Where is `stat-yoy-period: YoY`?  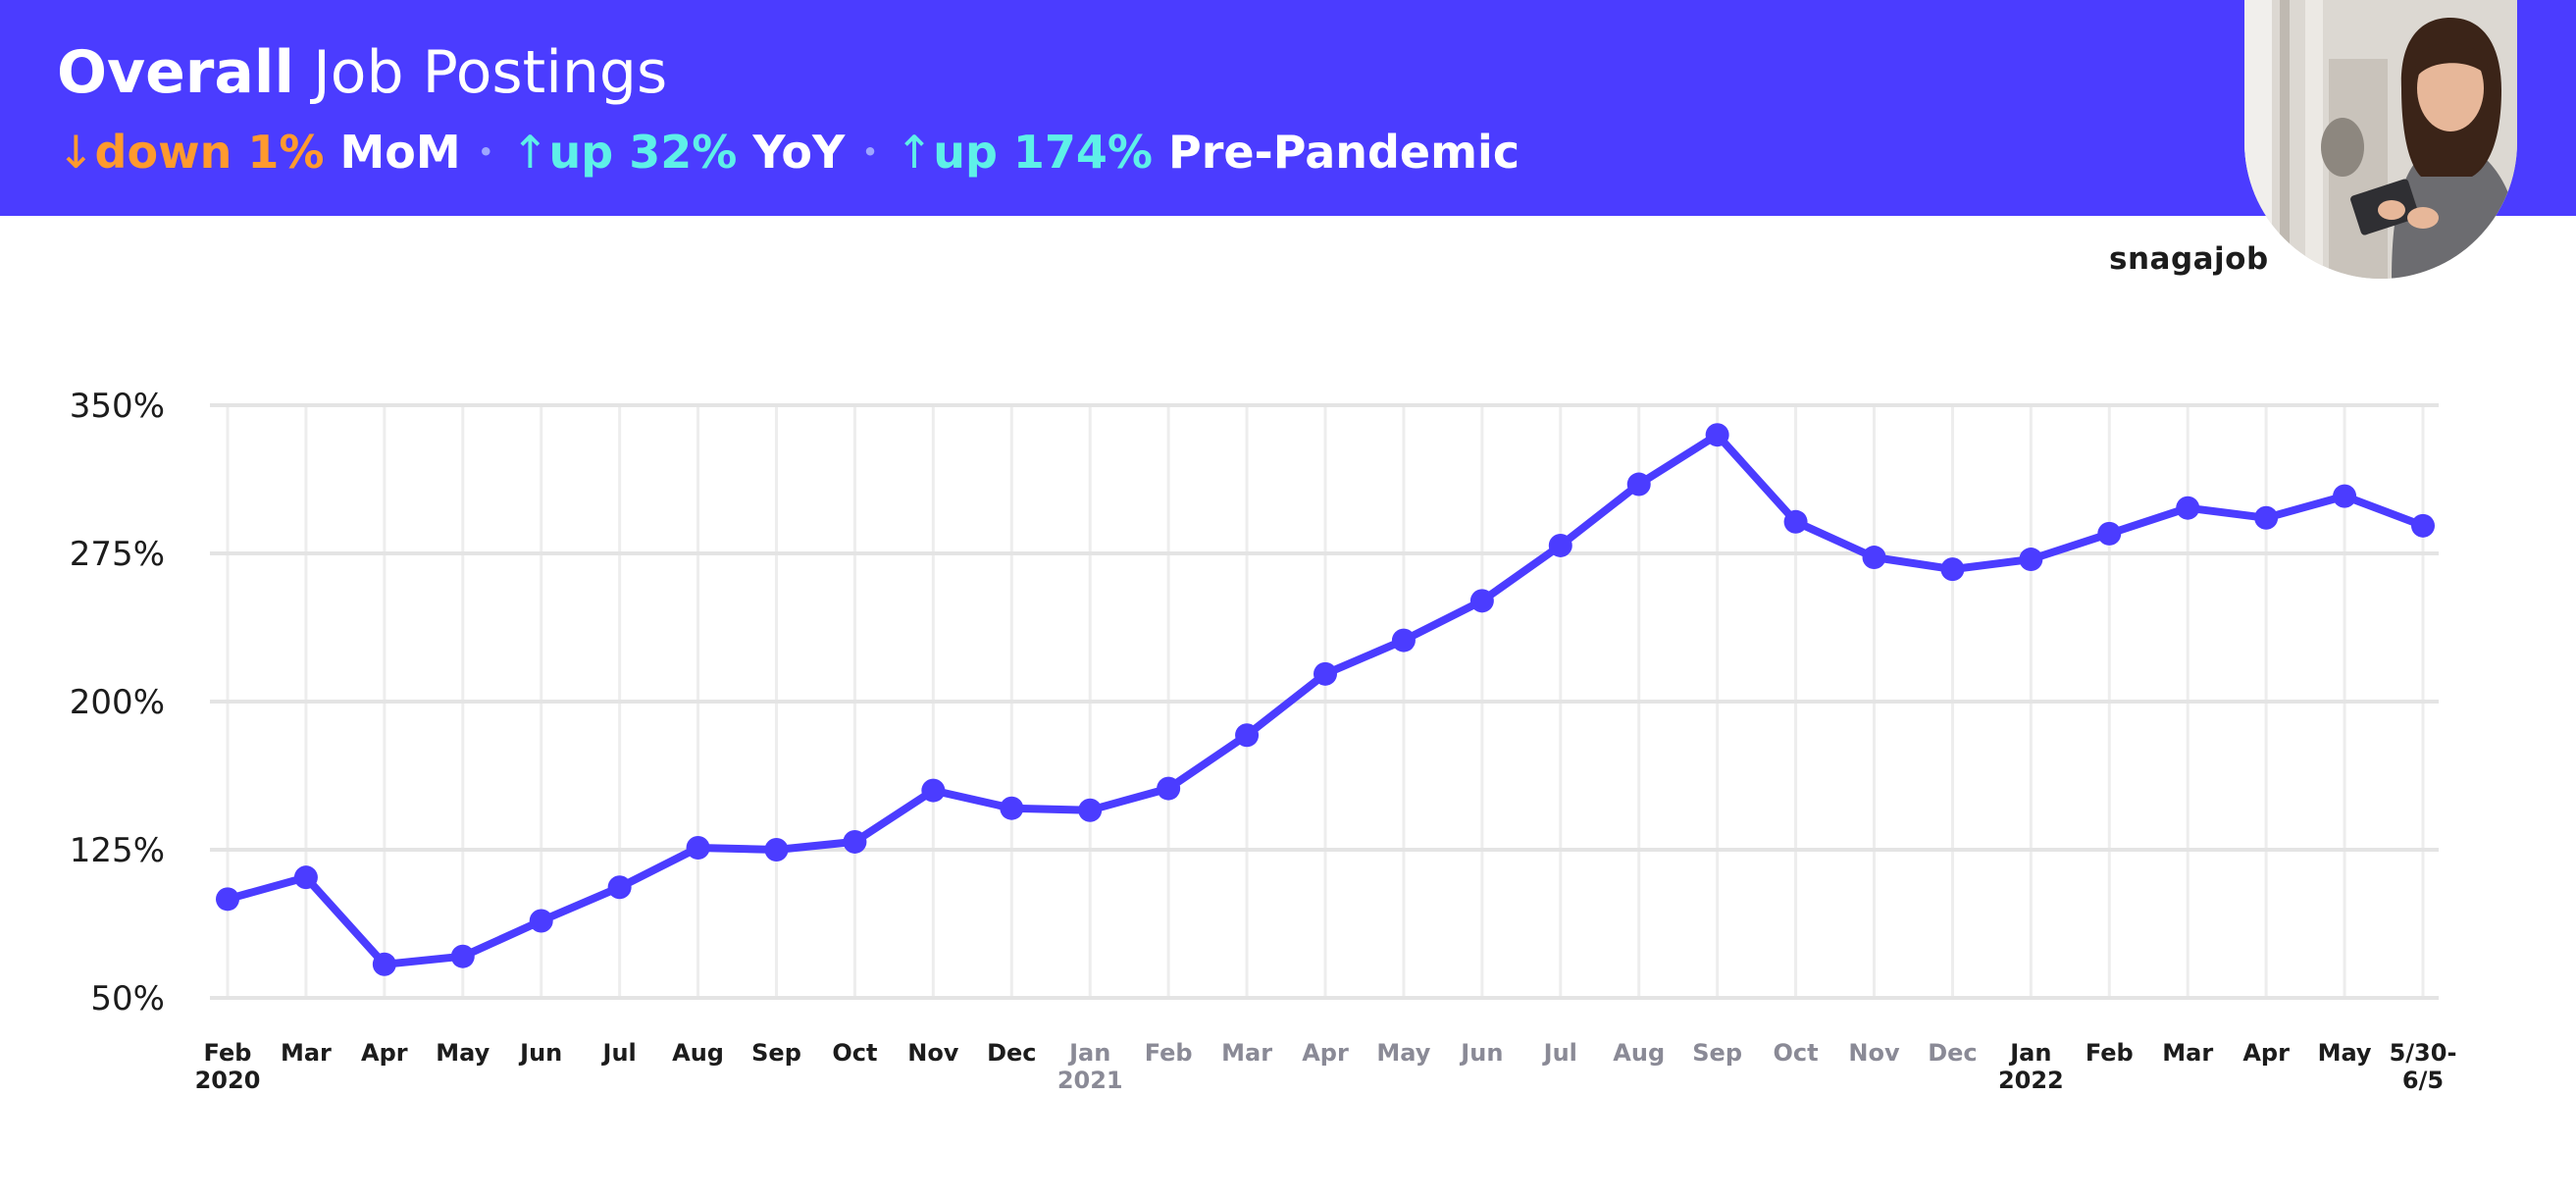 stat-yoy-period: YoY is located at coordinates (799, 152).